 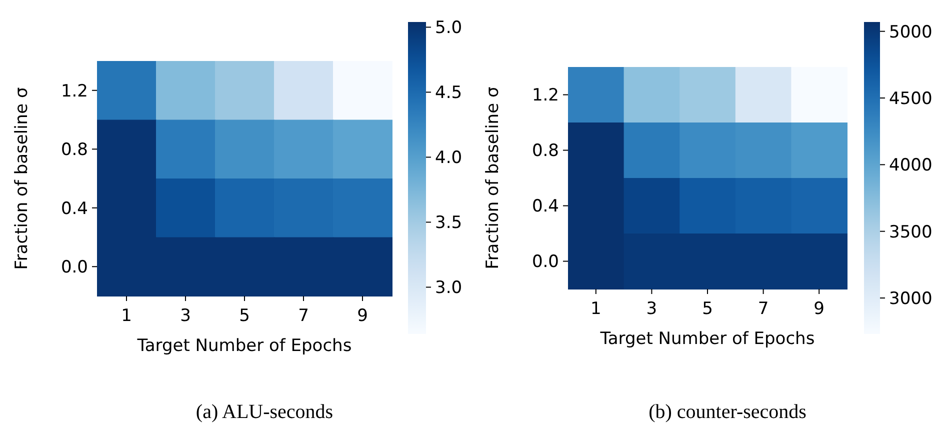 I want to click on color-bar-label: 3500, so click(x=910, y=232).